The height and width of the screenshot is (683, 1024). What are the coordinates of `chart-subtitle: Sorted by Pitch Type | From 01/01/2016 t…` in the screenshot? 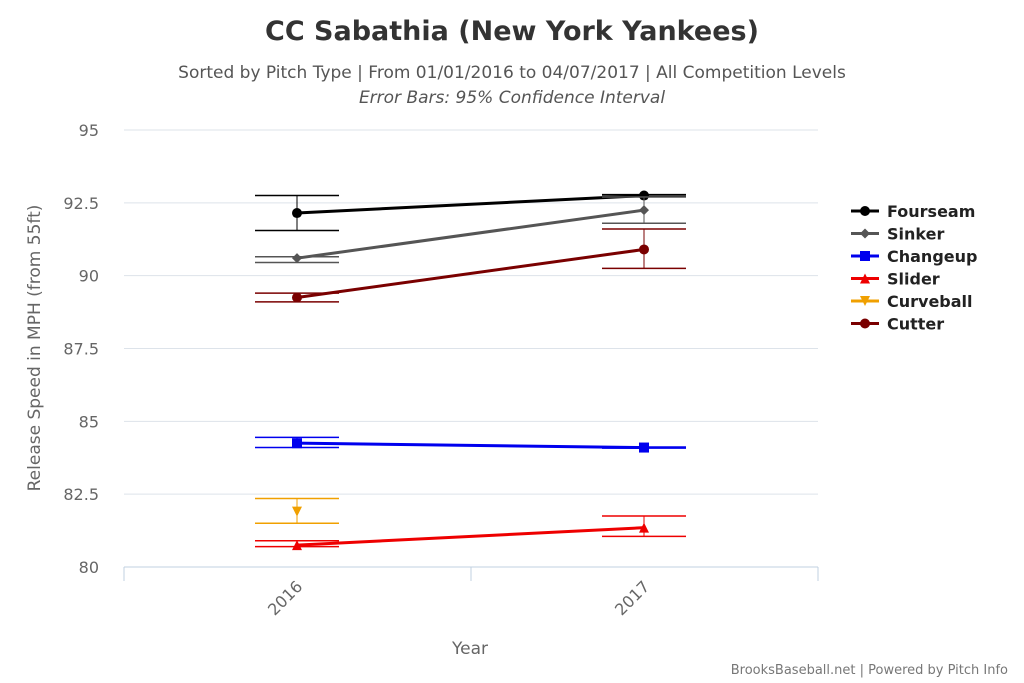 It's located at (512, 73).